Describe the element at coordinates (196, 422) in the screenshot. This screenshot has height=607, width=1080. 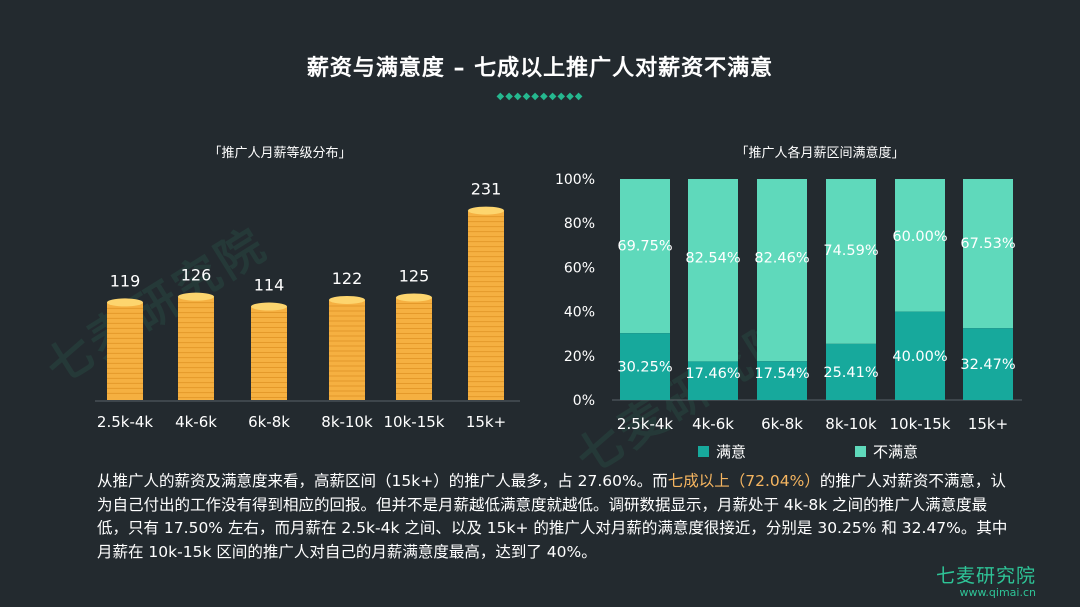
I see `left-x-tick-label: 4k-6k` at that location.